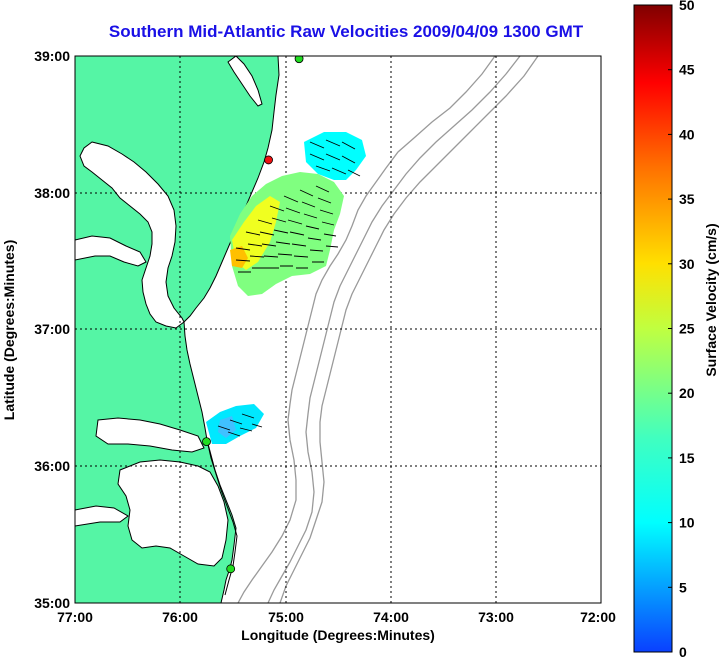 The width and height of the screenshot is (724, 659). Describe the element at coordinates (173, 513) in the screenshot. I see `pamlico-sound` at that location.